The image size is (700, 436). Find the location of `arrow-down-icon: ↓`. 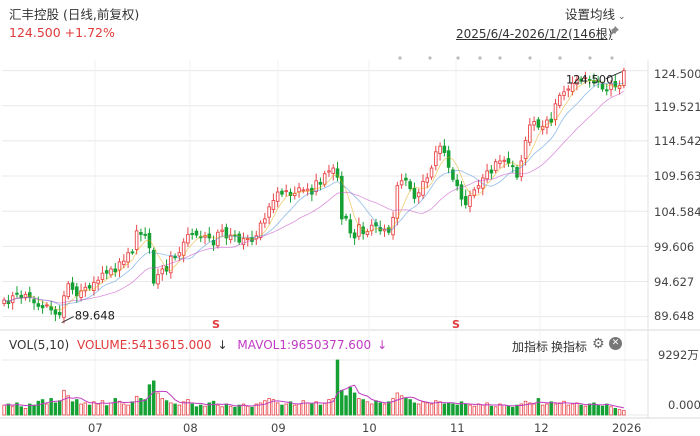

arrow-down-icon: ↓ is located at coordinates (222, 345).